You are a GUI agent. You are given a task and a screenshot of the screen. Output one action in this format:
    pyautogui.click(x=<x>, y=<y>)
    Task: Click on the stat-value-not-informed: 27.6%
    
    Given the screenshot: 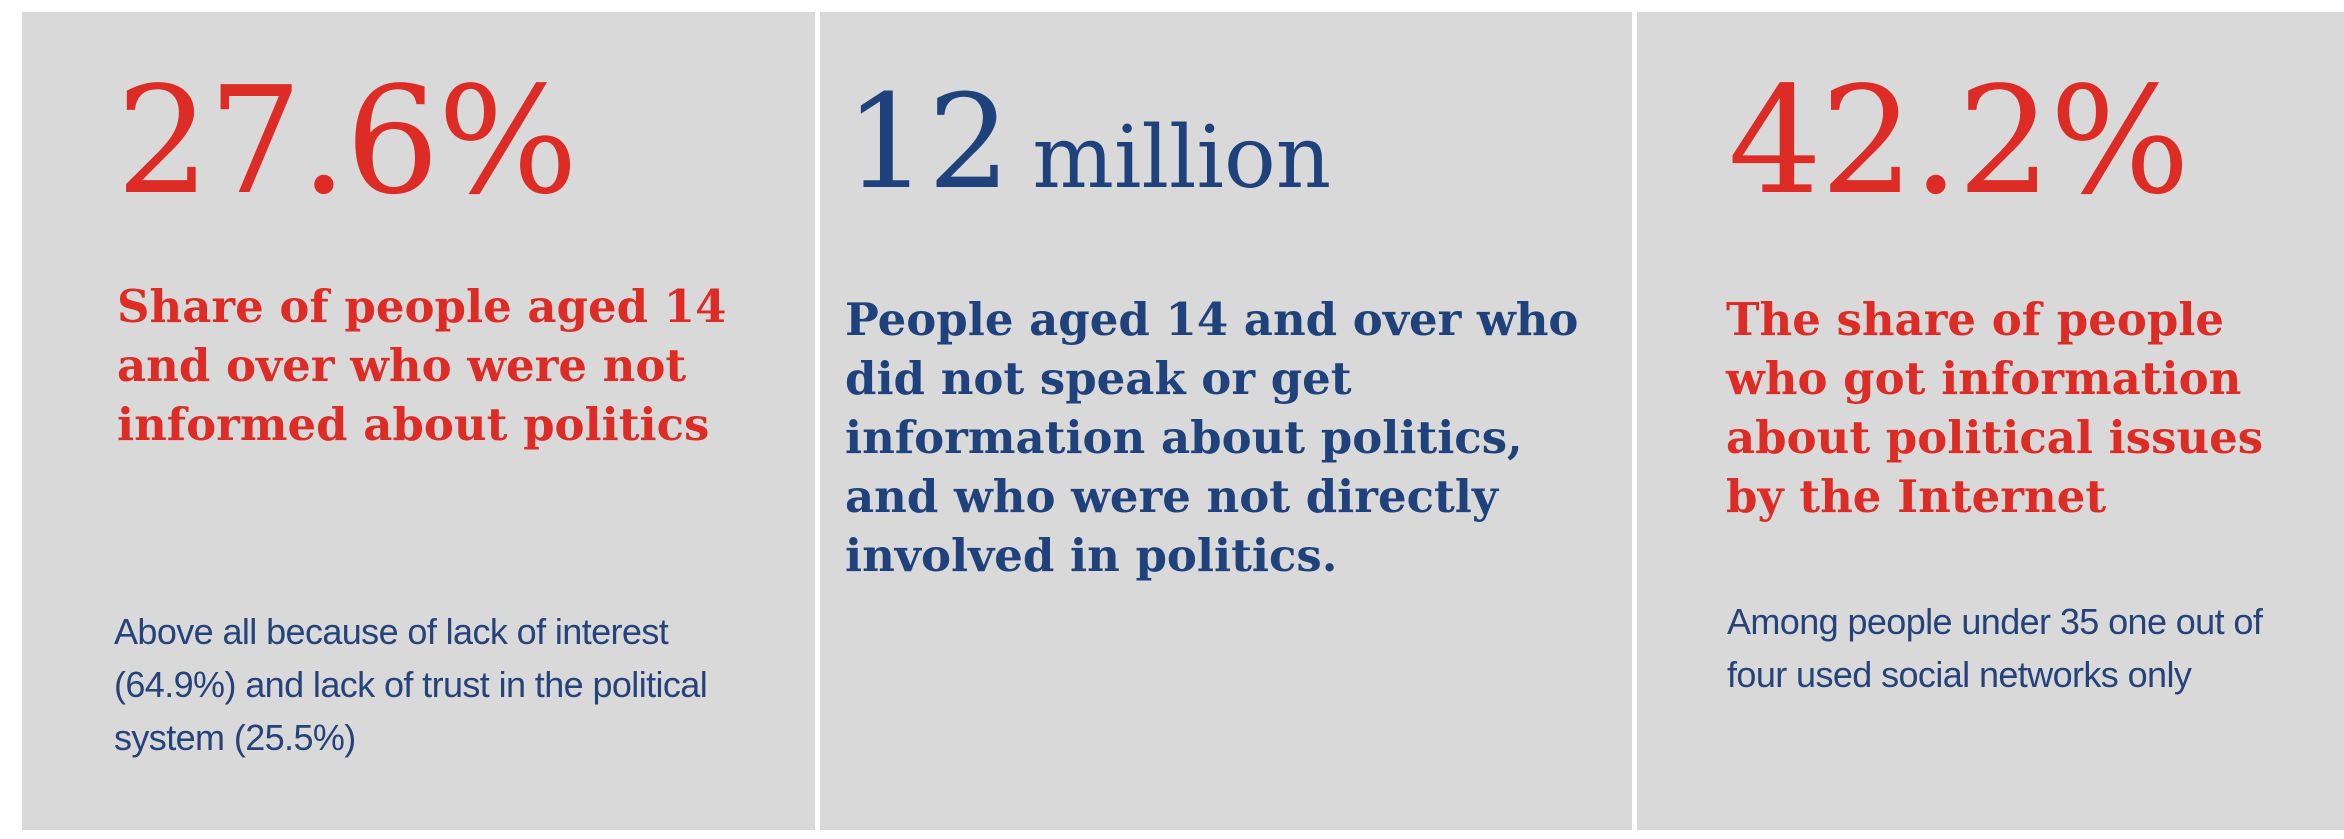 What is the action you would take?
    pyautogui.click(x=347, y=141)
    